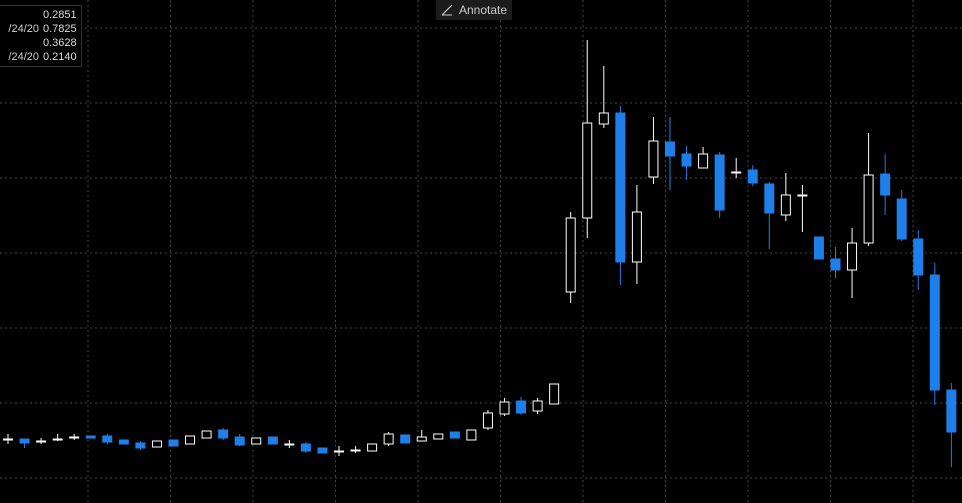 This screenshot has height=503, width=962. What do you see at coordinates (40, 29) in the screenshot?
I see `info-row: /24/20 0.7825` at bounding box center [40, 29].